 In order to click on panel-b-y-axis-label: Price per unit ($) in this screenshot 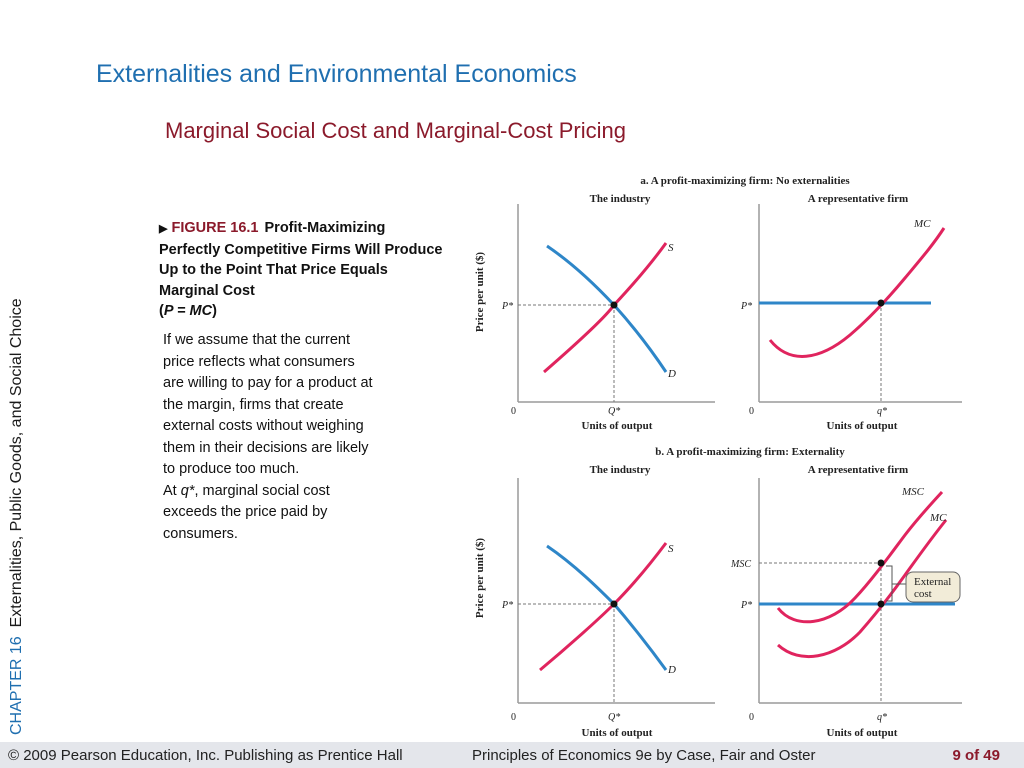, I will do `click(480, 578)`.